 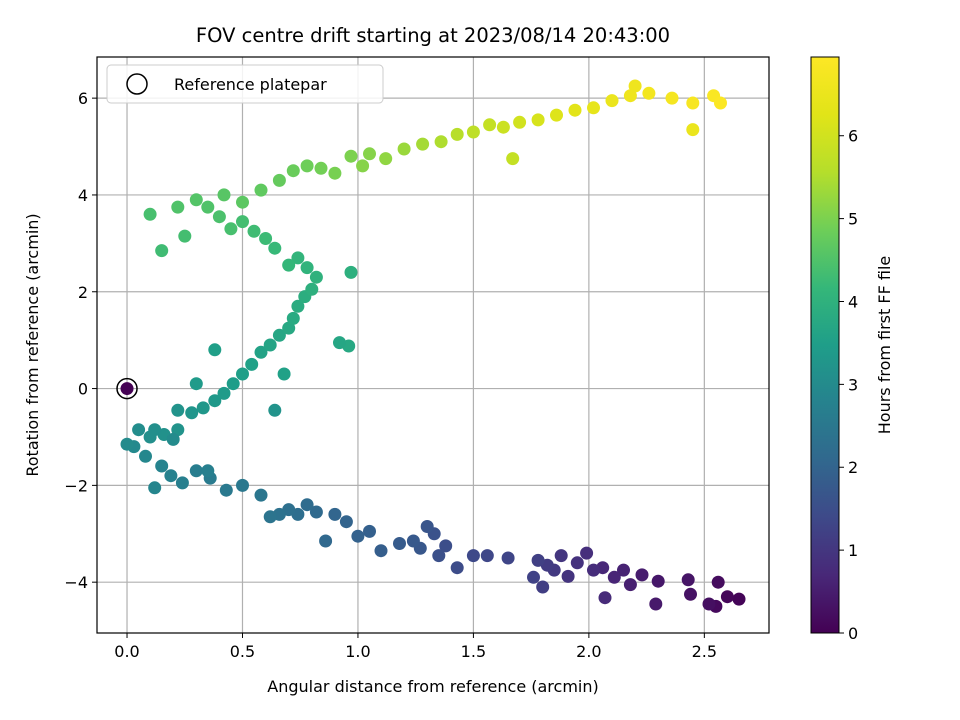 I want to click on colorbar-tick-label: 4, so click(x=853, y=301).